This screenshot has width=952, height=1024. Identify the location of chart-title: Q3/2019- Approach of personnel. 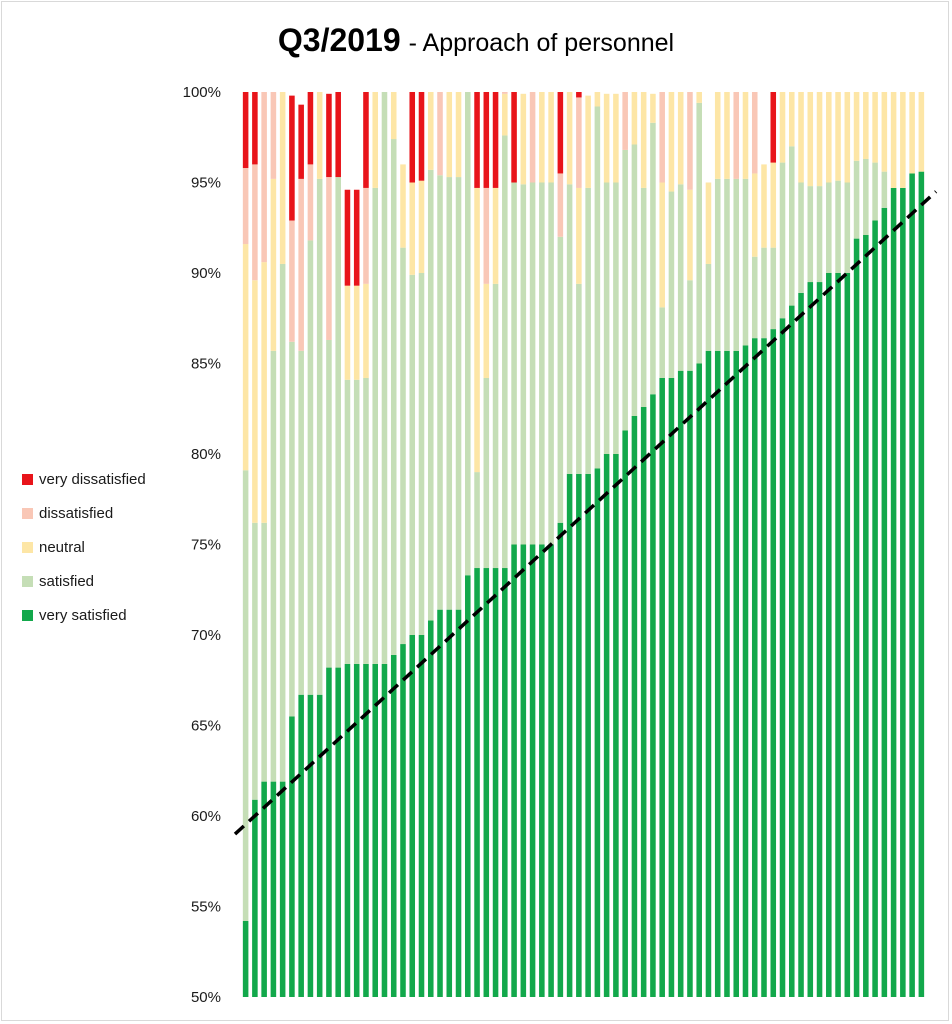
(476, 40).